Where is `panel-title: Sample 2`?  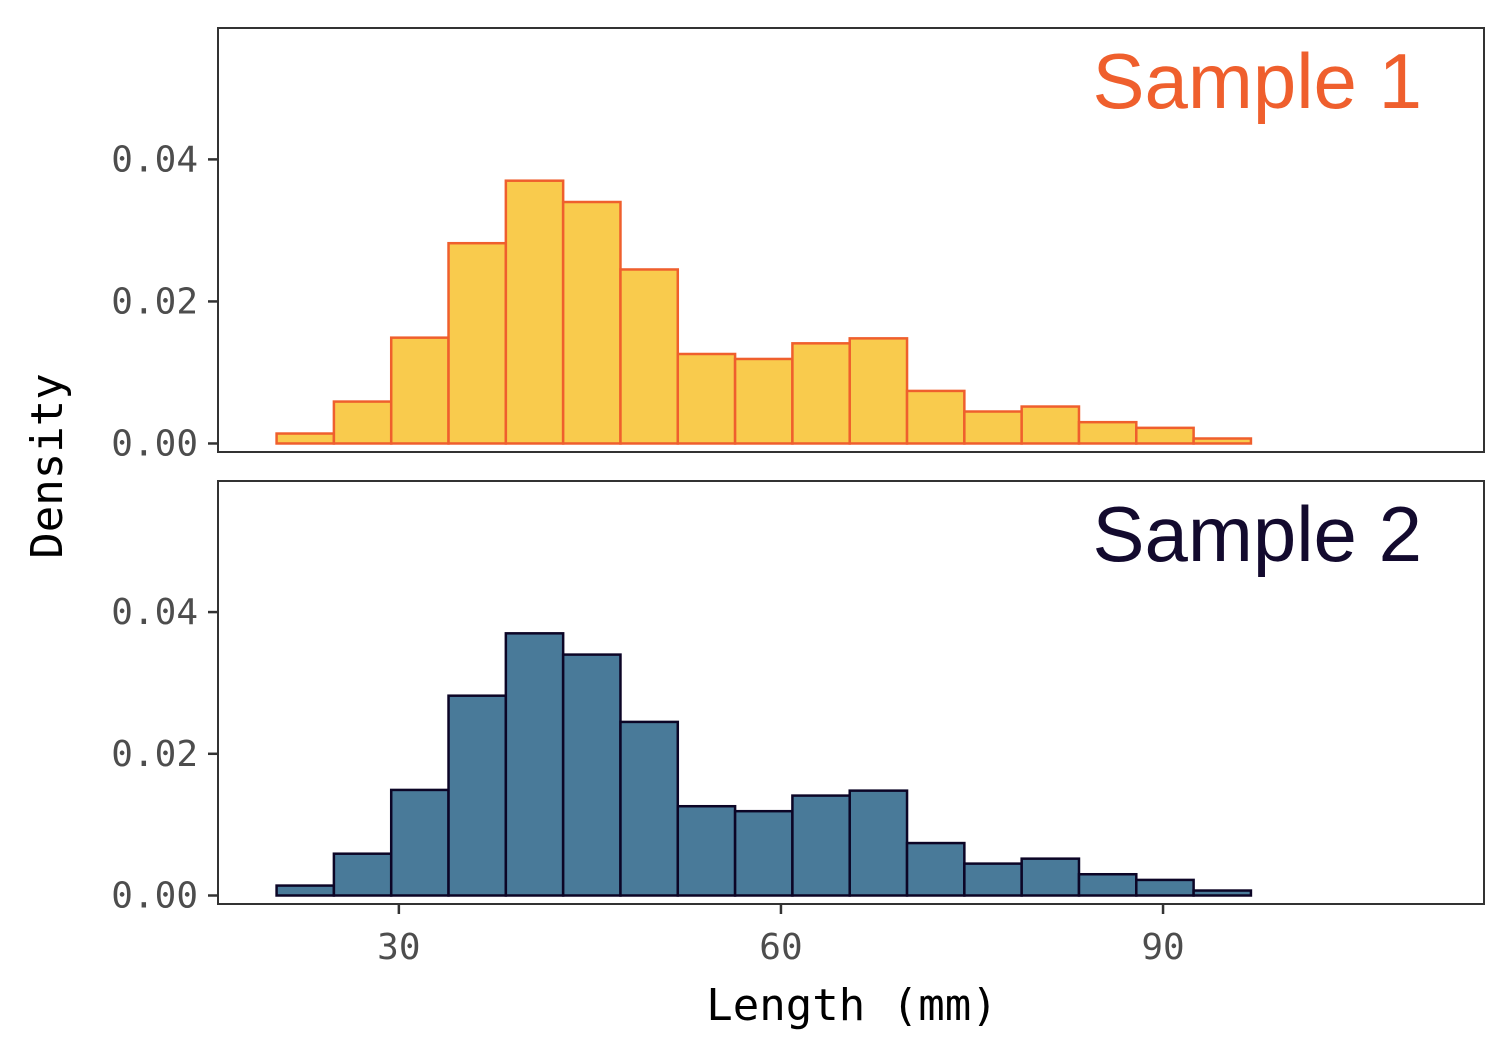
panel-title: Sample 2 is located at coordinates (1257, 534).